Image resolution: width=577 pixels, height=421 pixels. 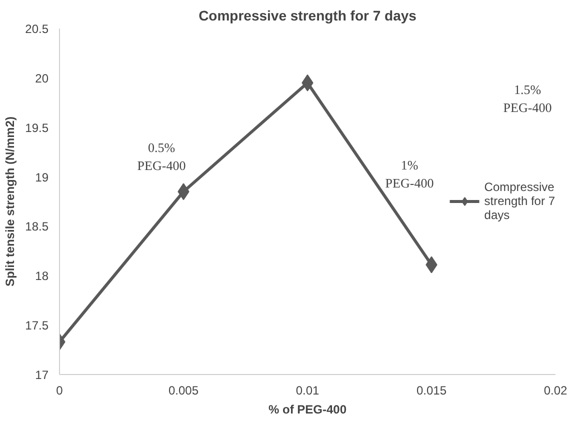 I want to click on annotation: 1.5% PEG-400, so click(x=527, y=98).